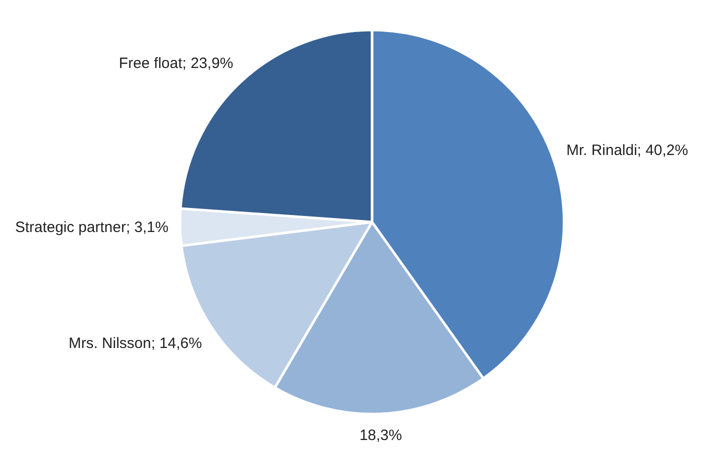 This screenshot has width=706, height=472. What do you see at coordinates (380, 435) in the screenshot?
I see `data-label: 18,3%` at bounding box center [380, 435].